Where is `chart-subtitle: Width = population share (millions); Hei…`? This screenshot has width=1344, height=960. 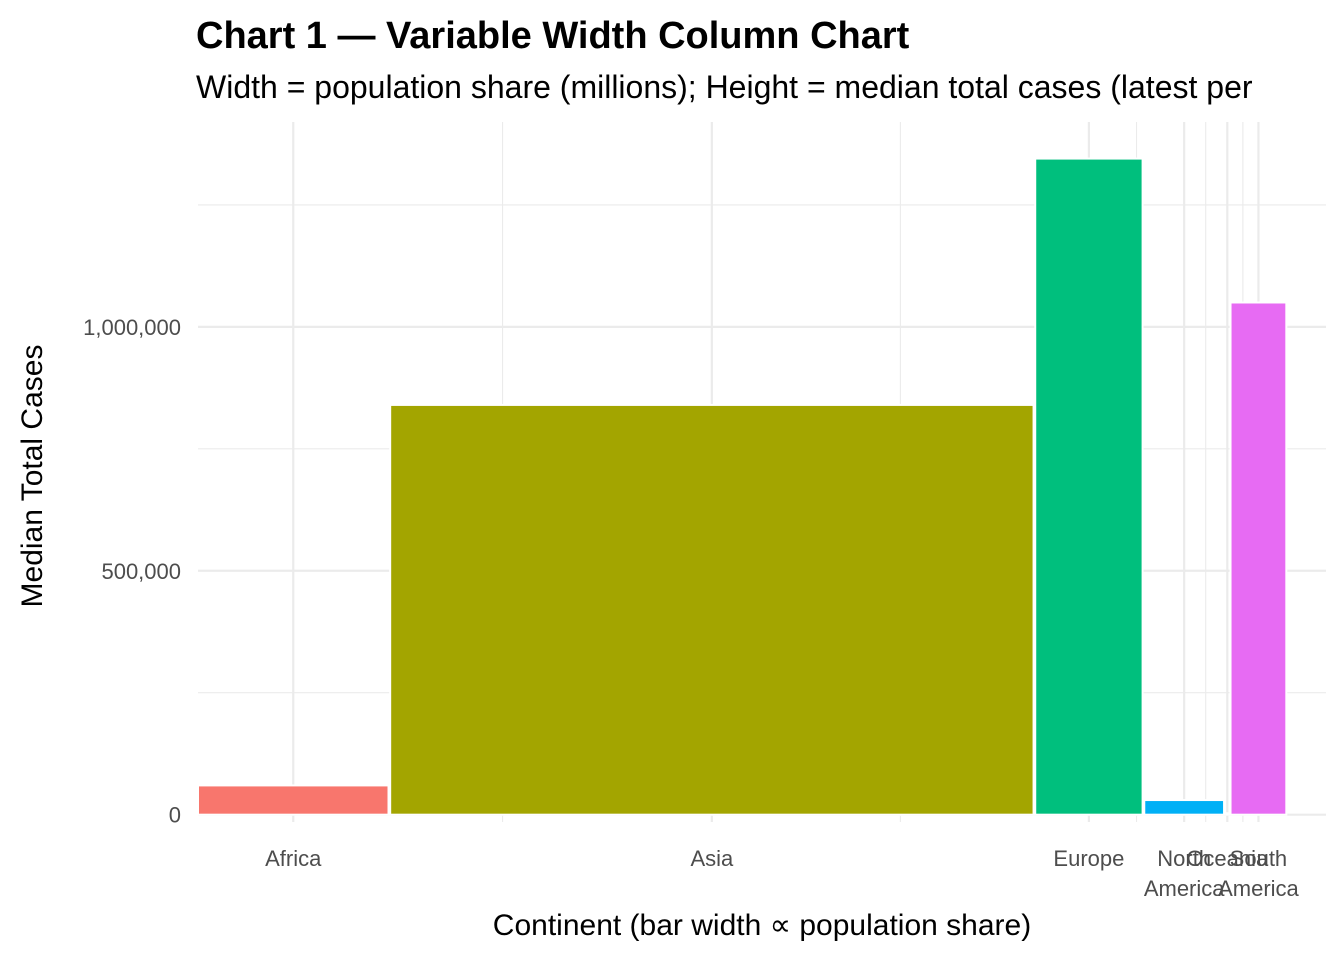 chart-subtitle: Width = population share (millions); Hei… is located at coordinates (724, 87).